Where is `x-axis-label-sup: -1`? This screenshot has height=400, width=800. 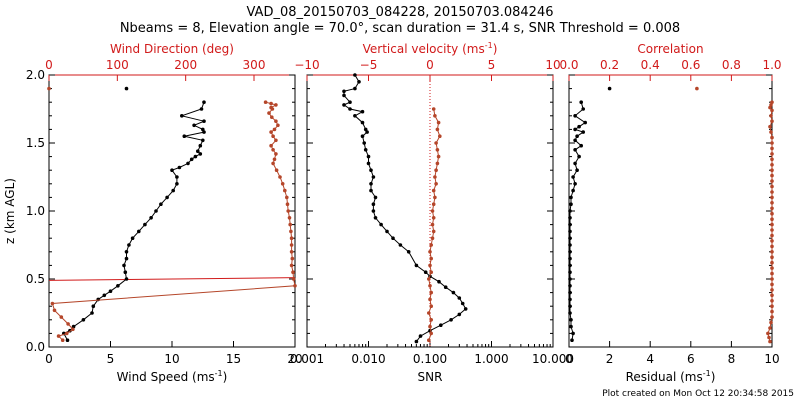
x-axis-label-sup: -1 is located at coordinates (219, 373).